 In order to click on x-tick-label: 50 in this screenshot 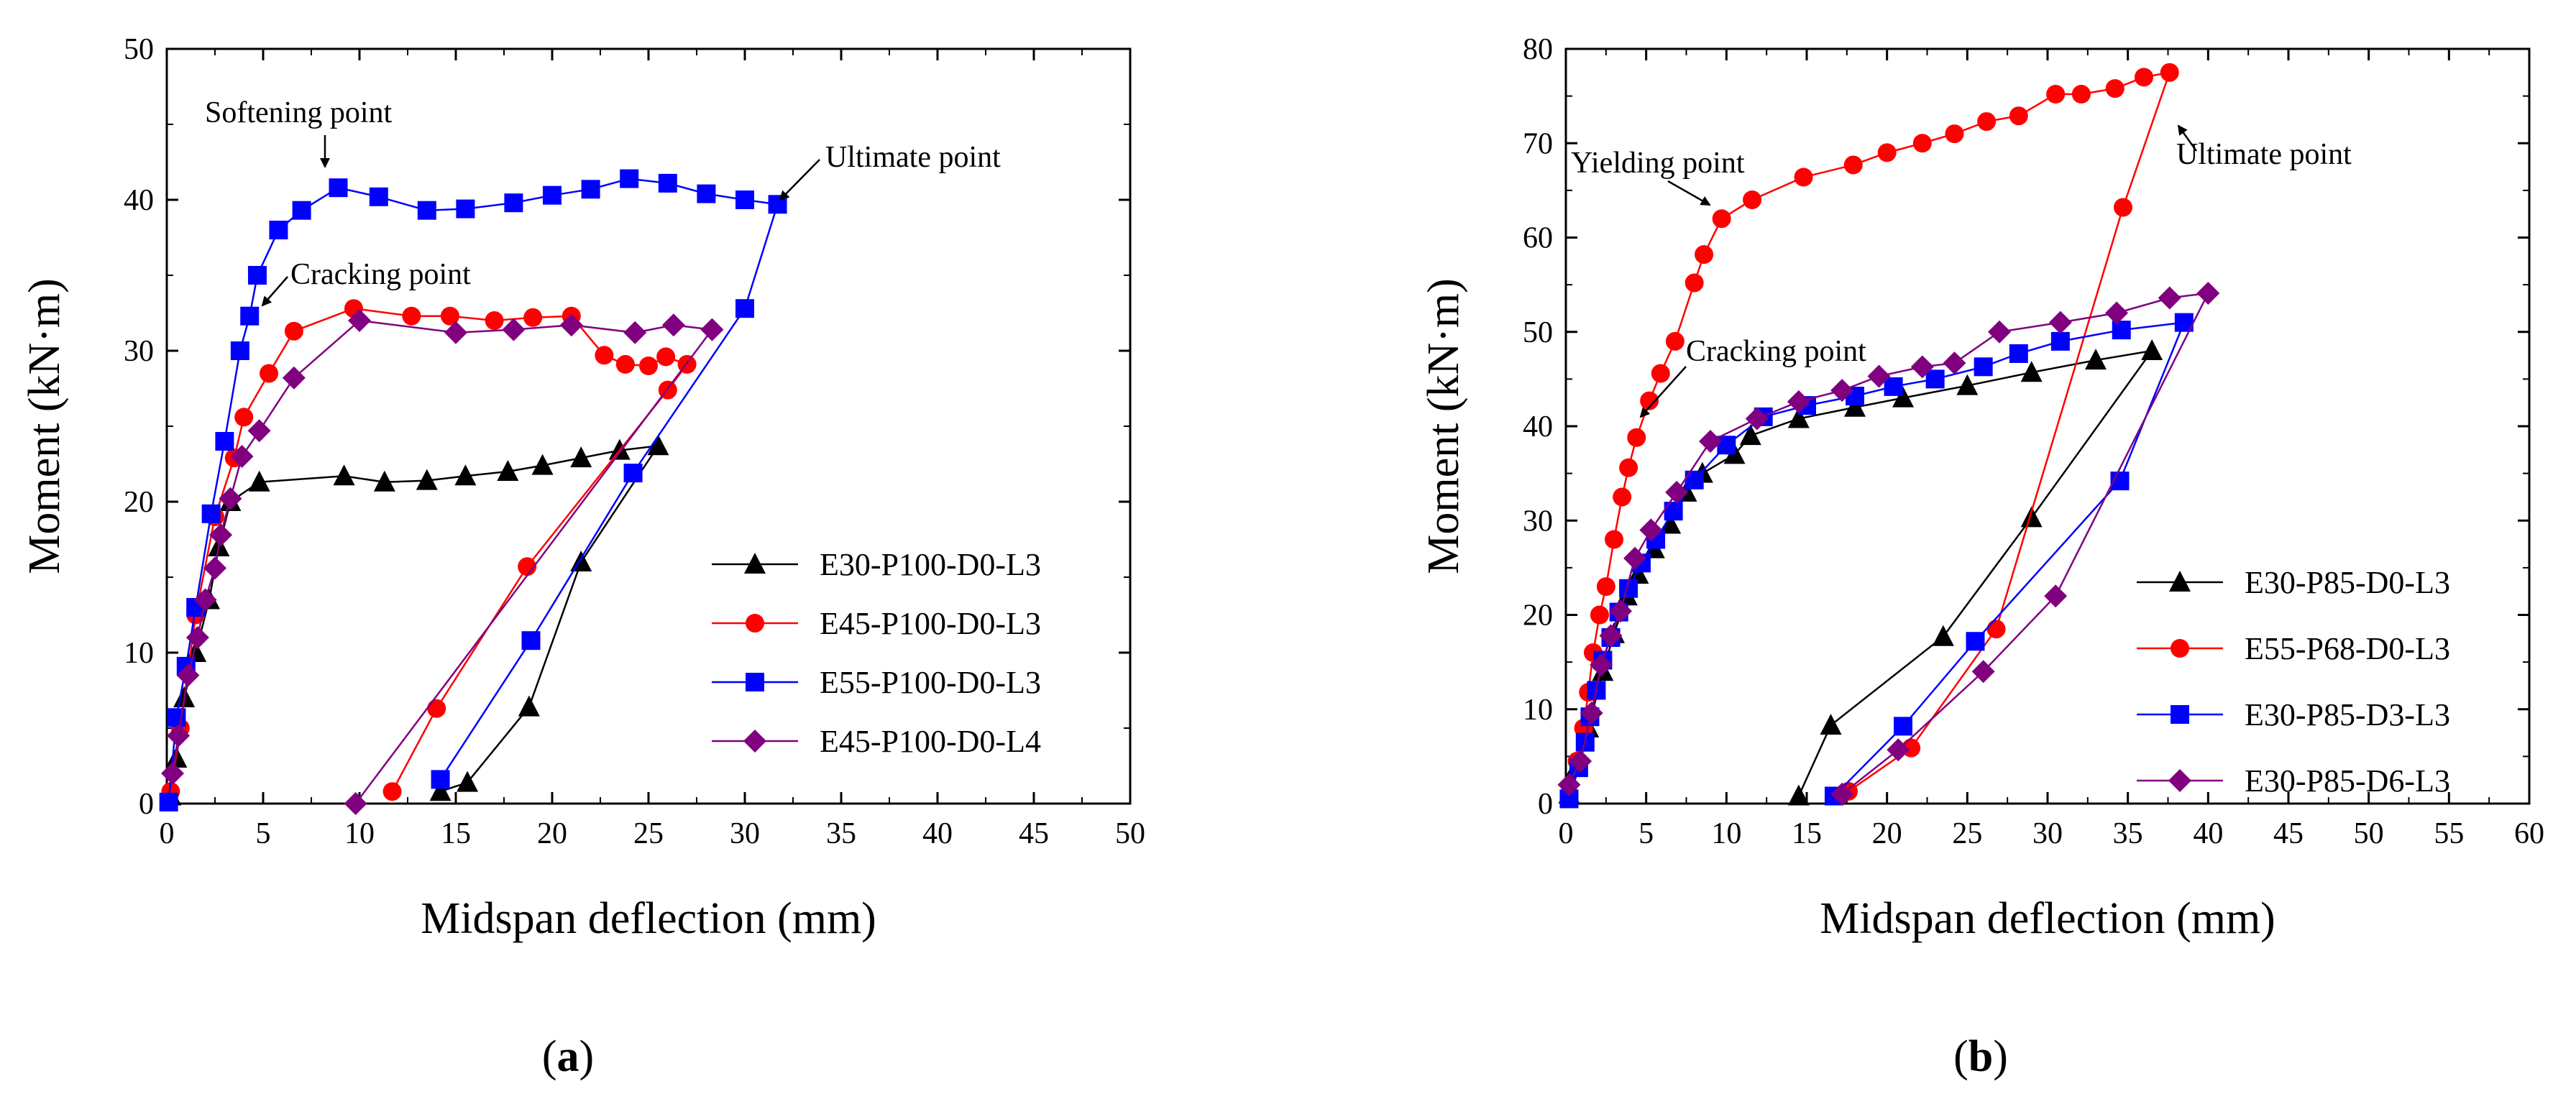, I will do `click(1130, 833)`.